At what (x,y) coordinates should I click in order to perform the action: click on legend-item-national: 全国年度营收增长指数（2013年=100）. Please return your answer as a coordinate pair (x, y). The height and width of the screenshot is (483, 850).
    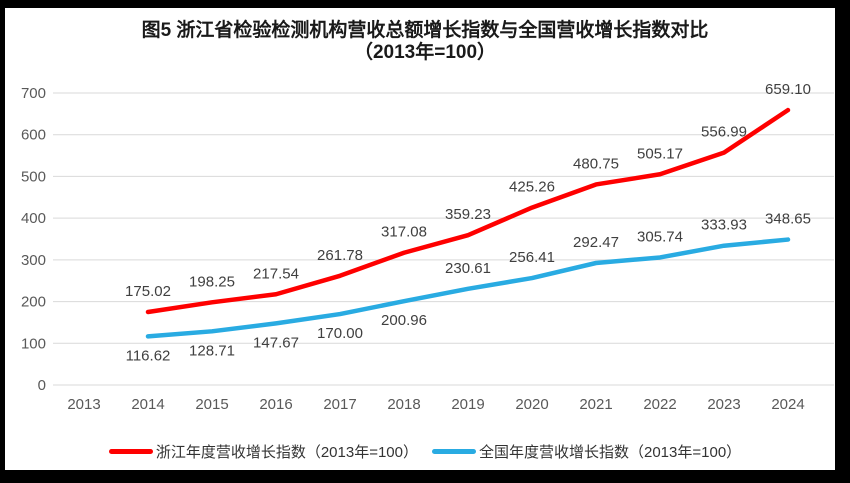
    Looking at the image, I should click on (586, 451).